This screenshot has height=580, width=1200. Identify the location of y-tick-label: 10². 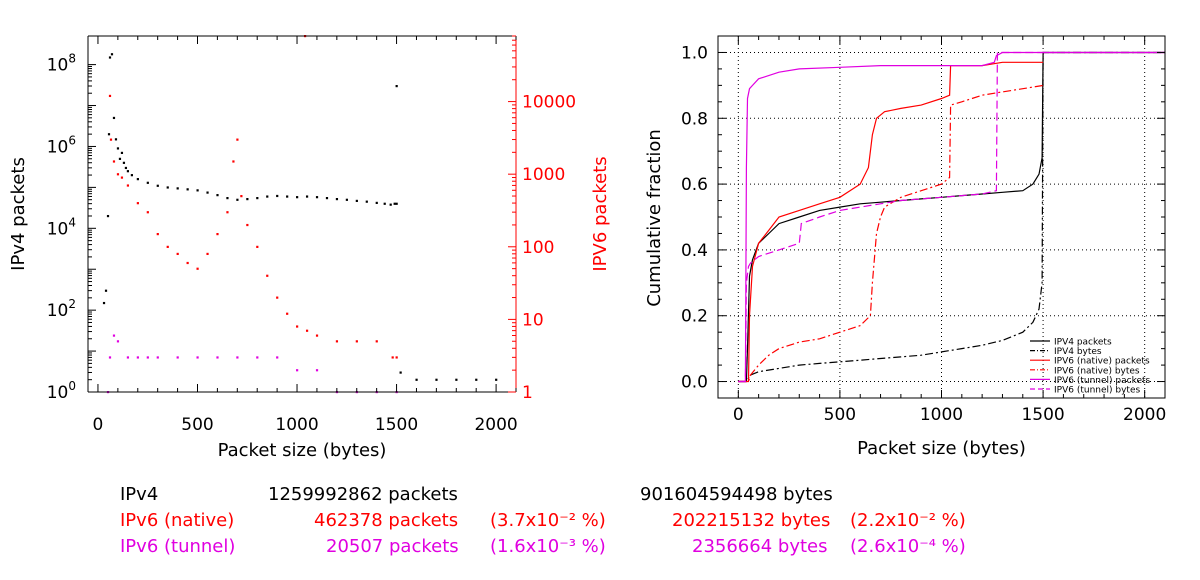
(61, 309).